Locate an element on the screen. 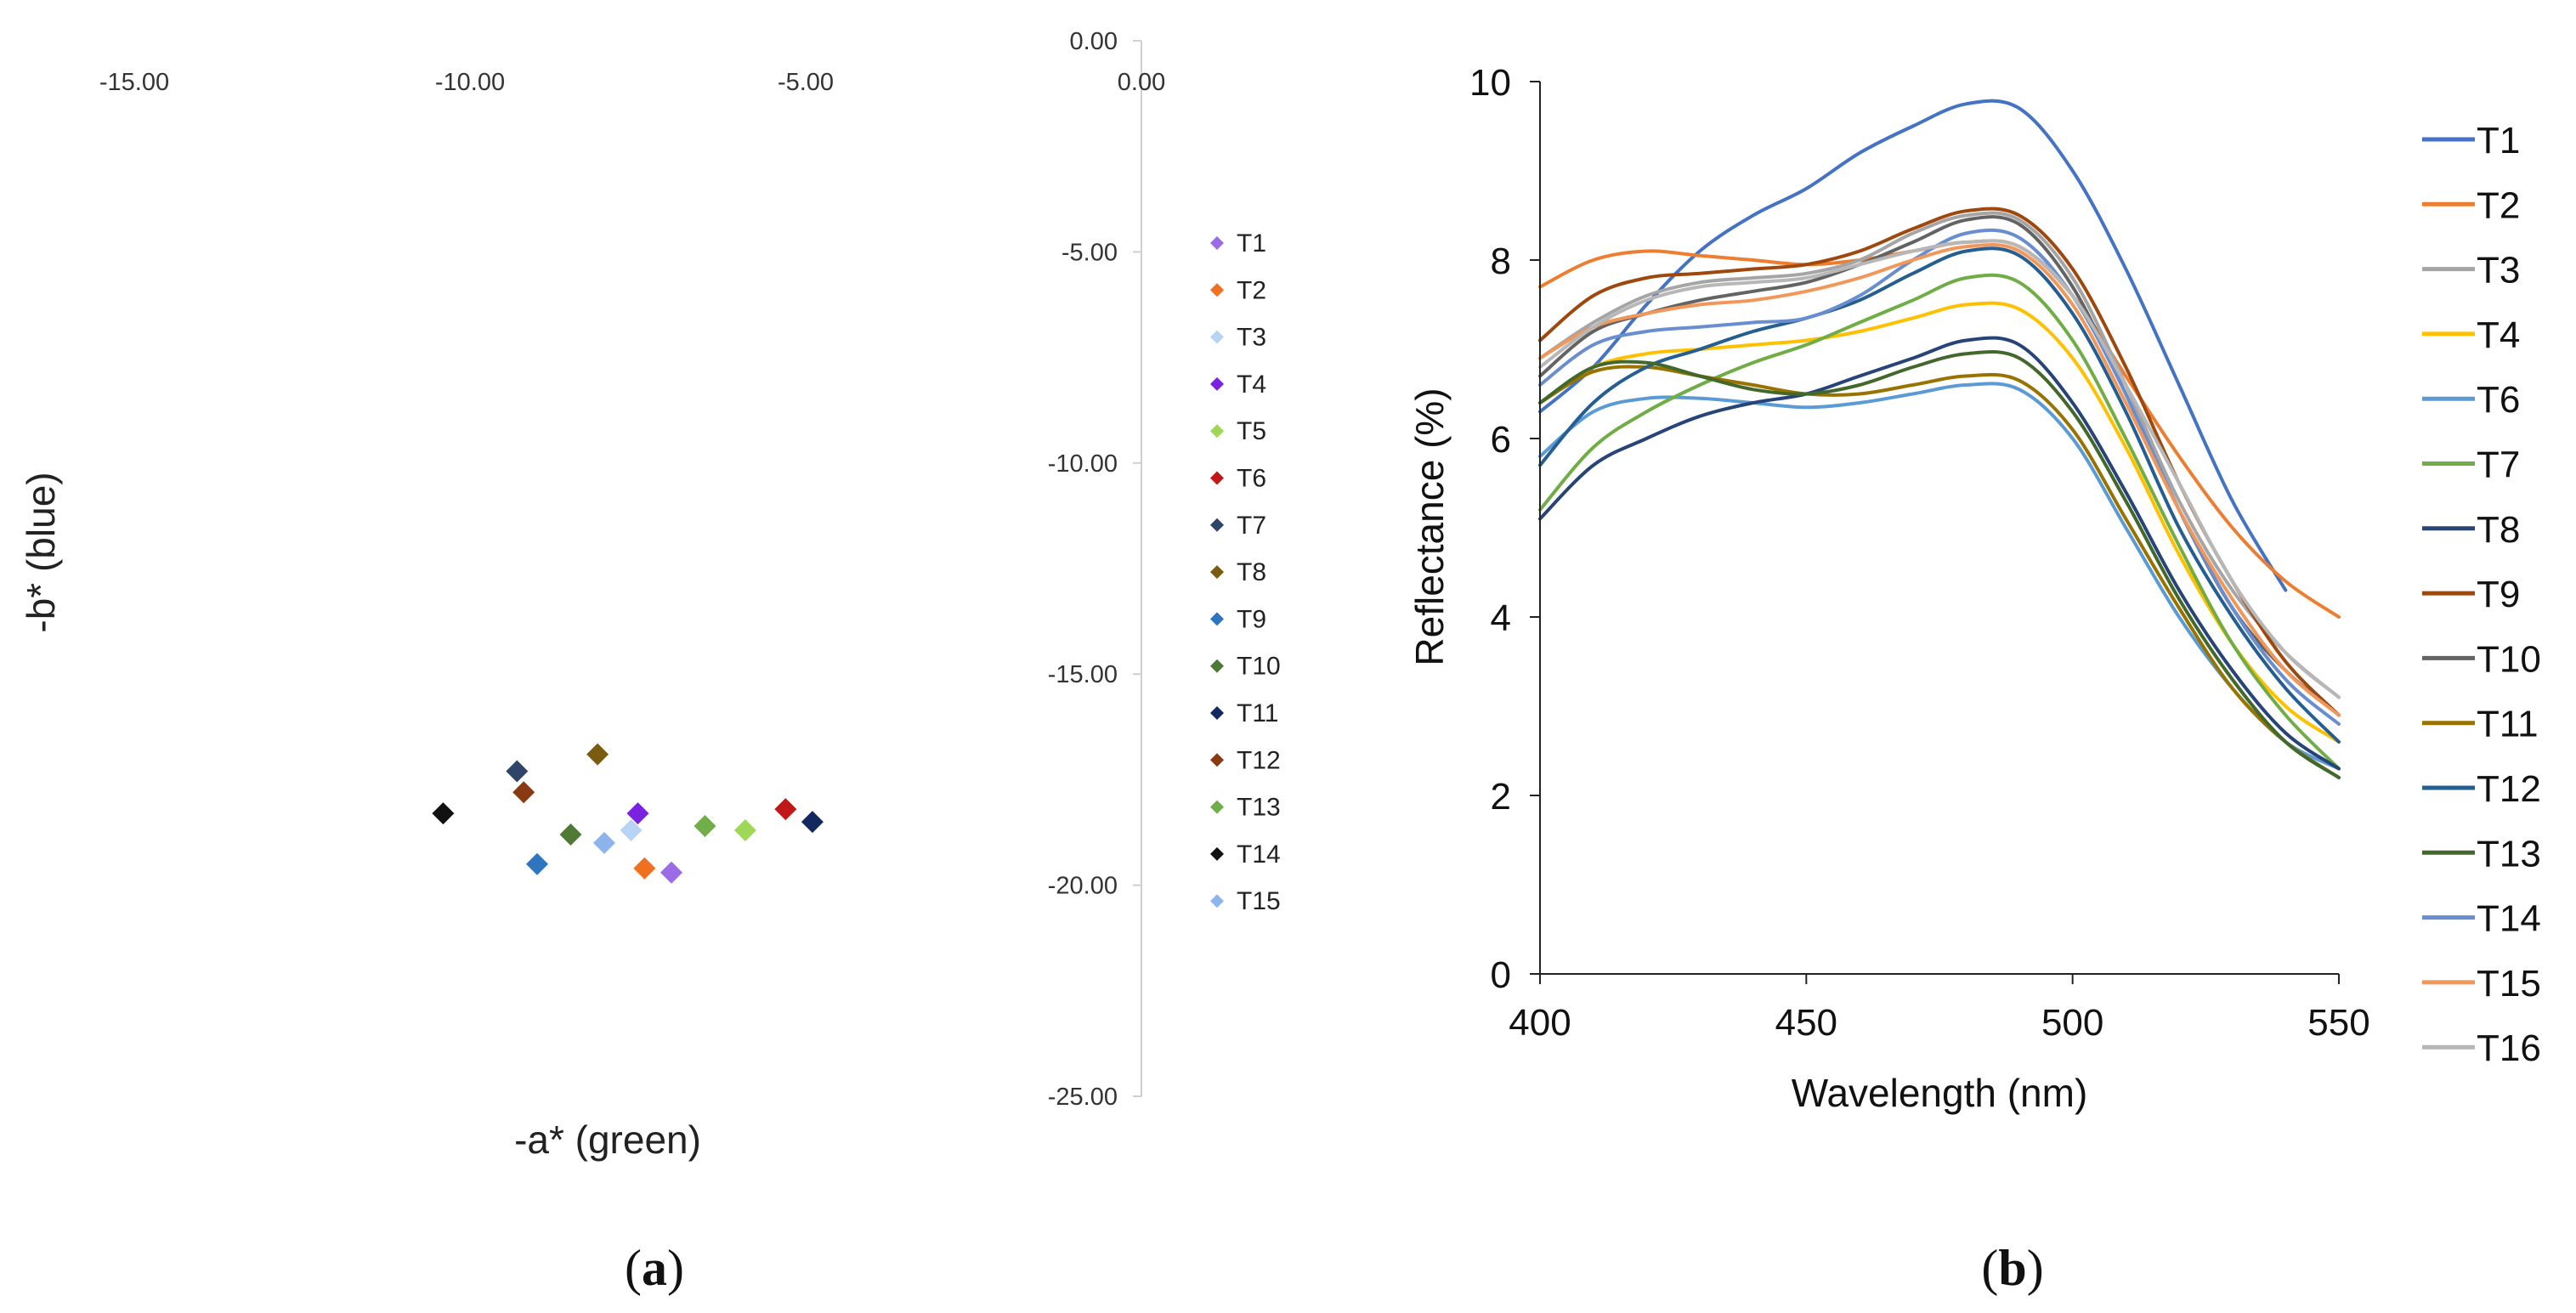 The height and width of the screenshot is (1313, 2576). chart-a-point-t12 is located at coordinates (523, 792).